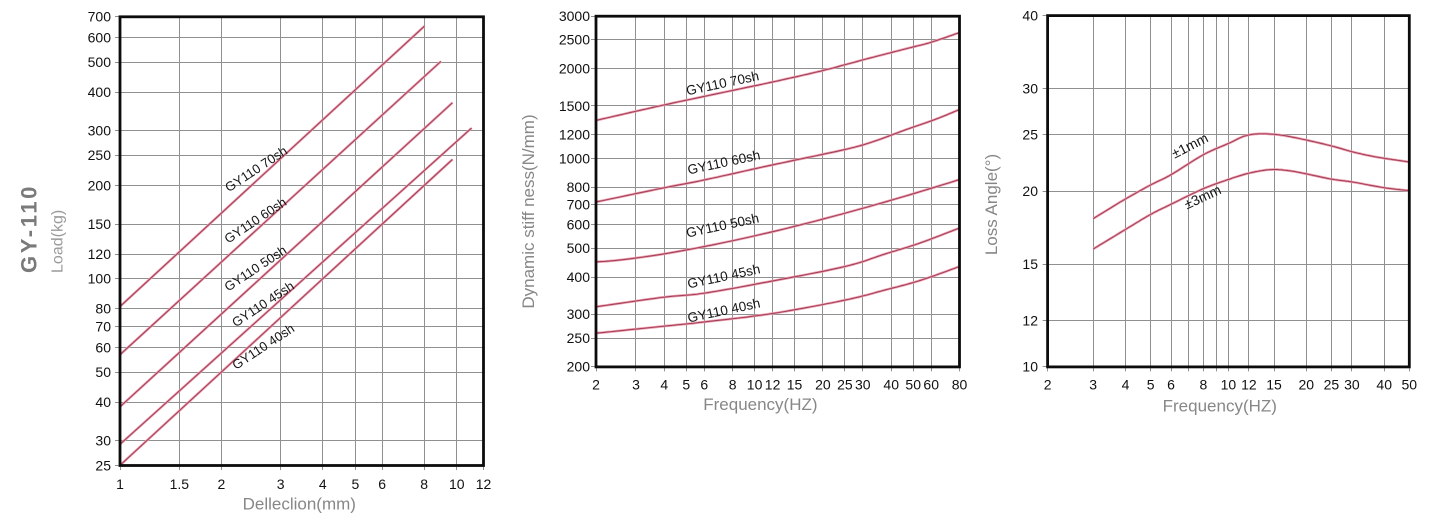 This screenshot has width=1430, height=526. I want to click on svg-text: 150, so click(100, 224).